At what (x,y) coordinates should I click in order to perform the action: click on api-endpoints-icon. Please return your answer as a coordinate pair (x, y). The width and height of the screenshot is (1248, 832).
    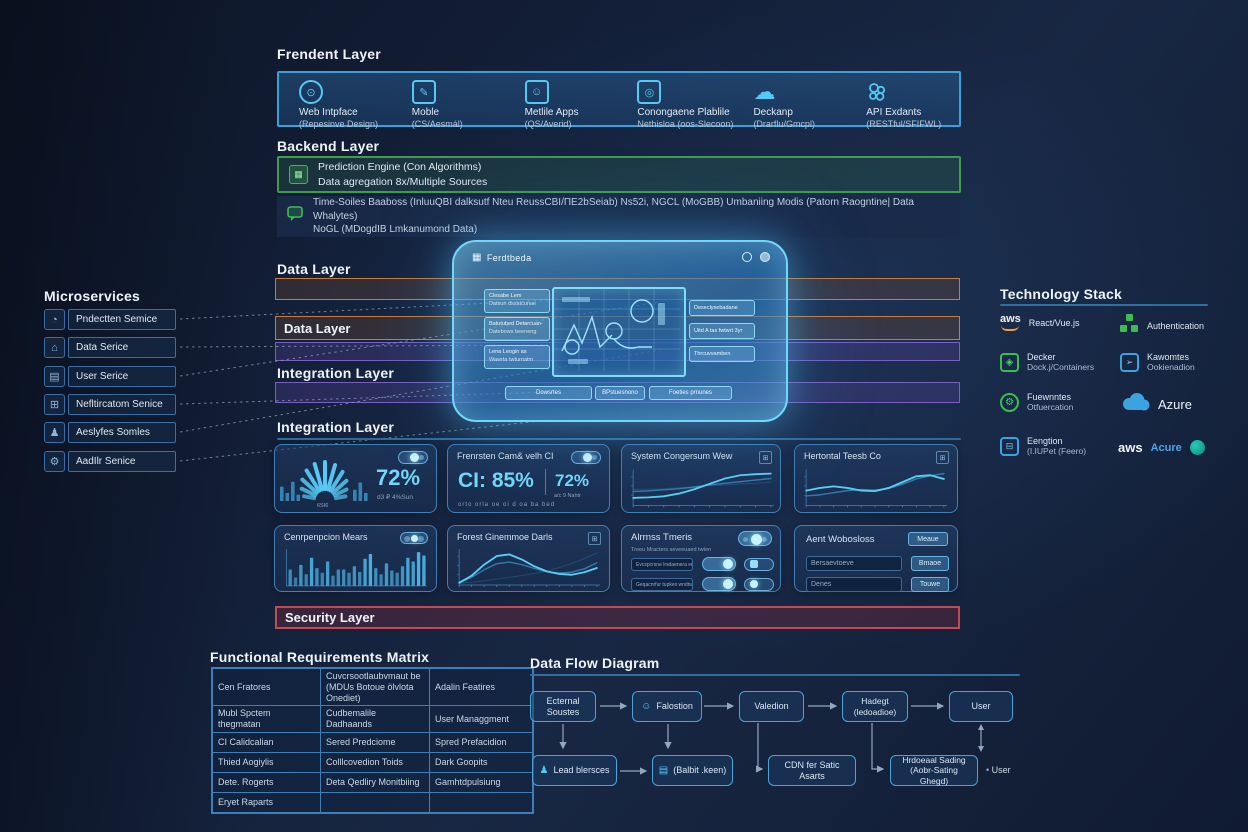
    Looking at the image, I should click on (912, 92).